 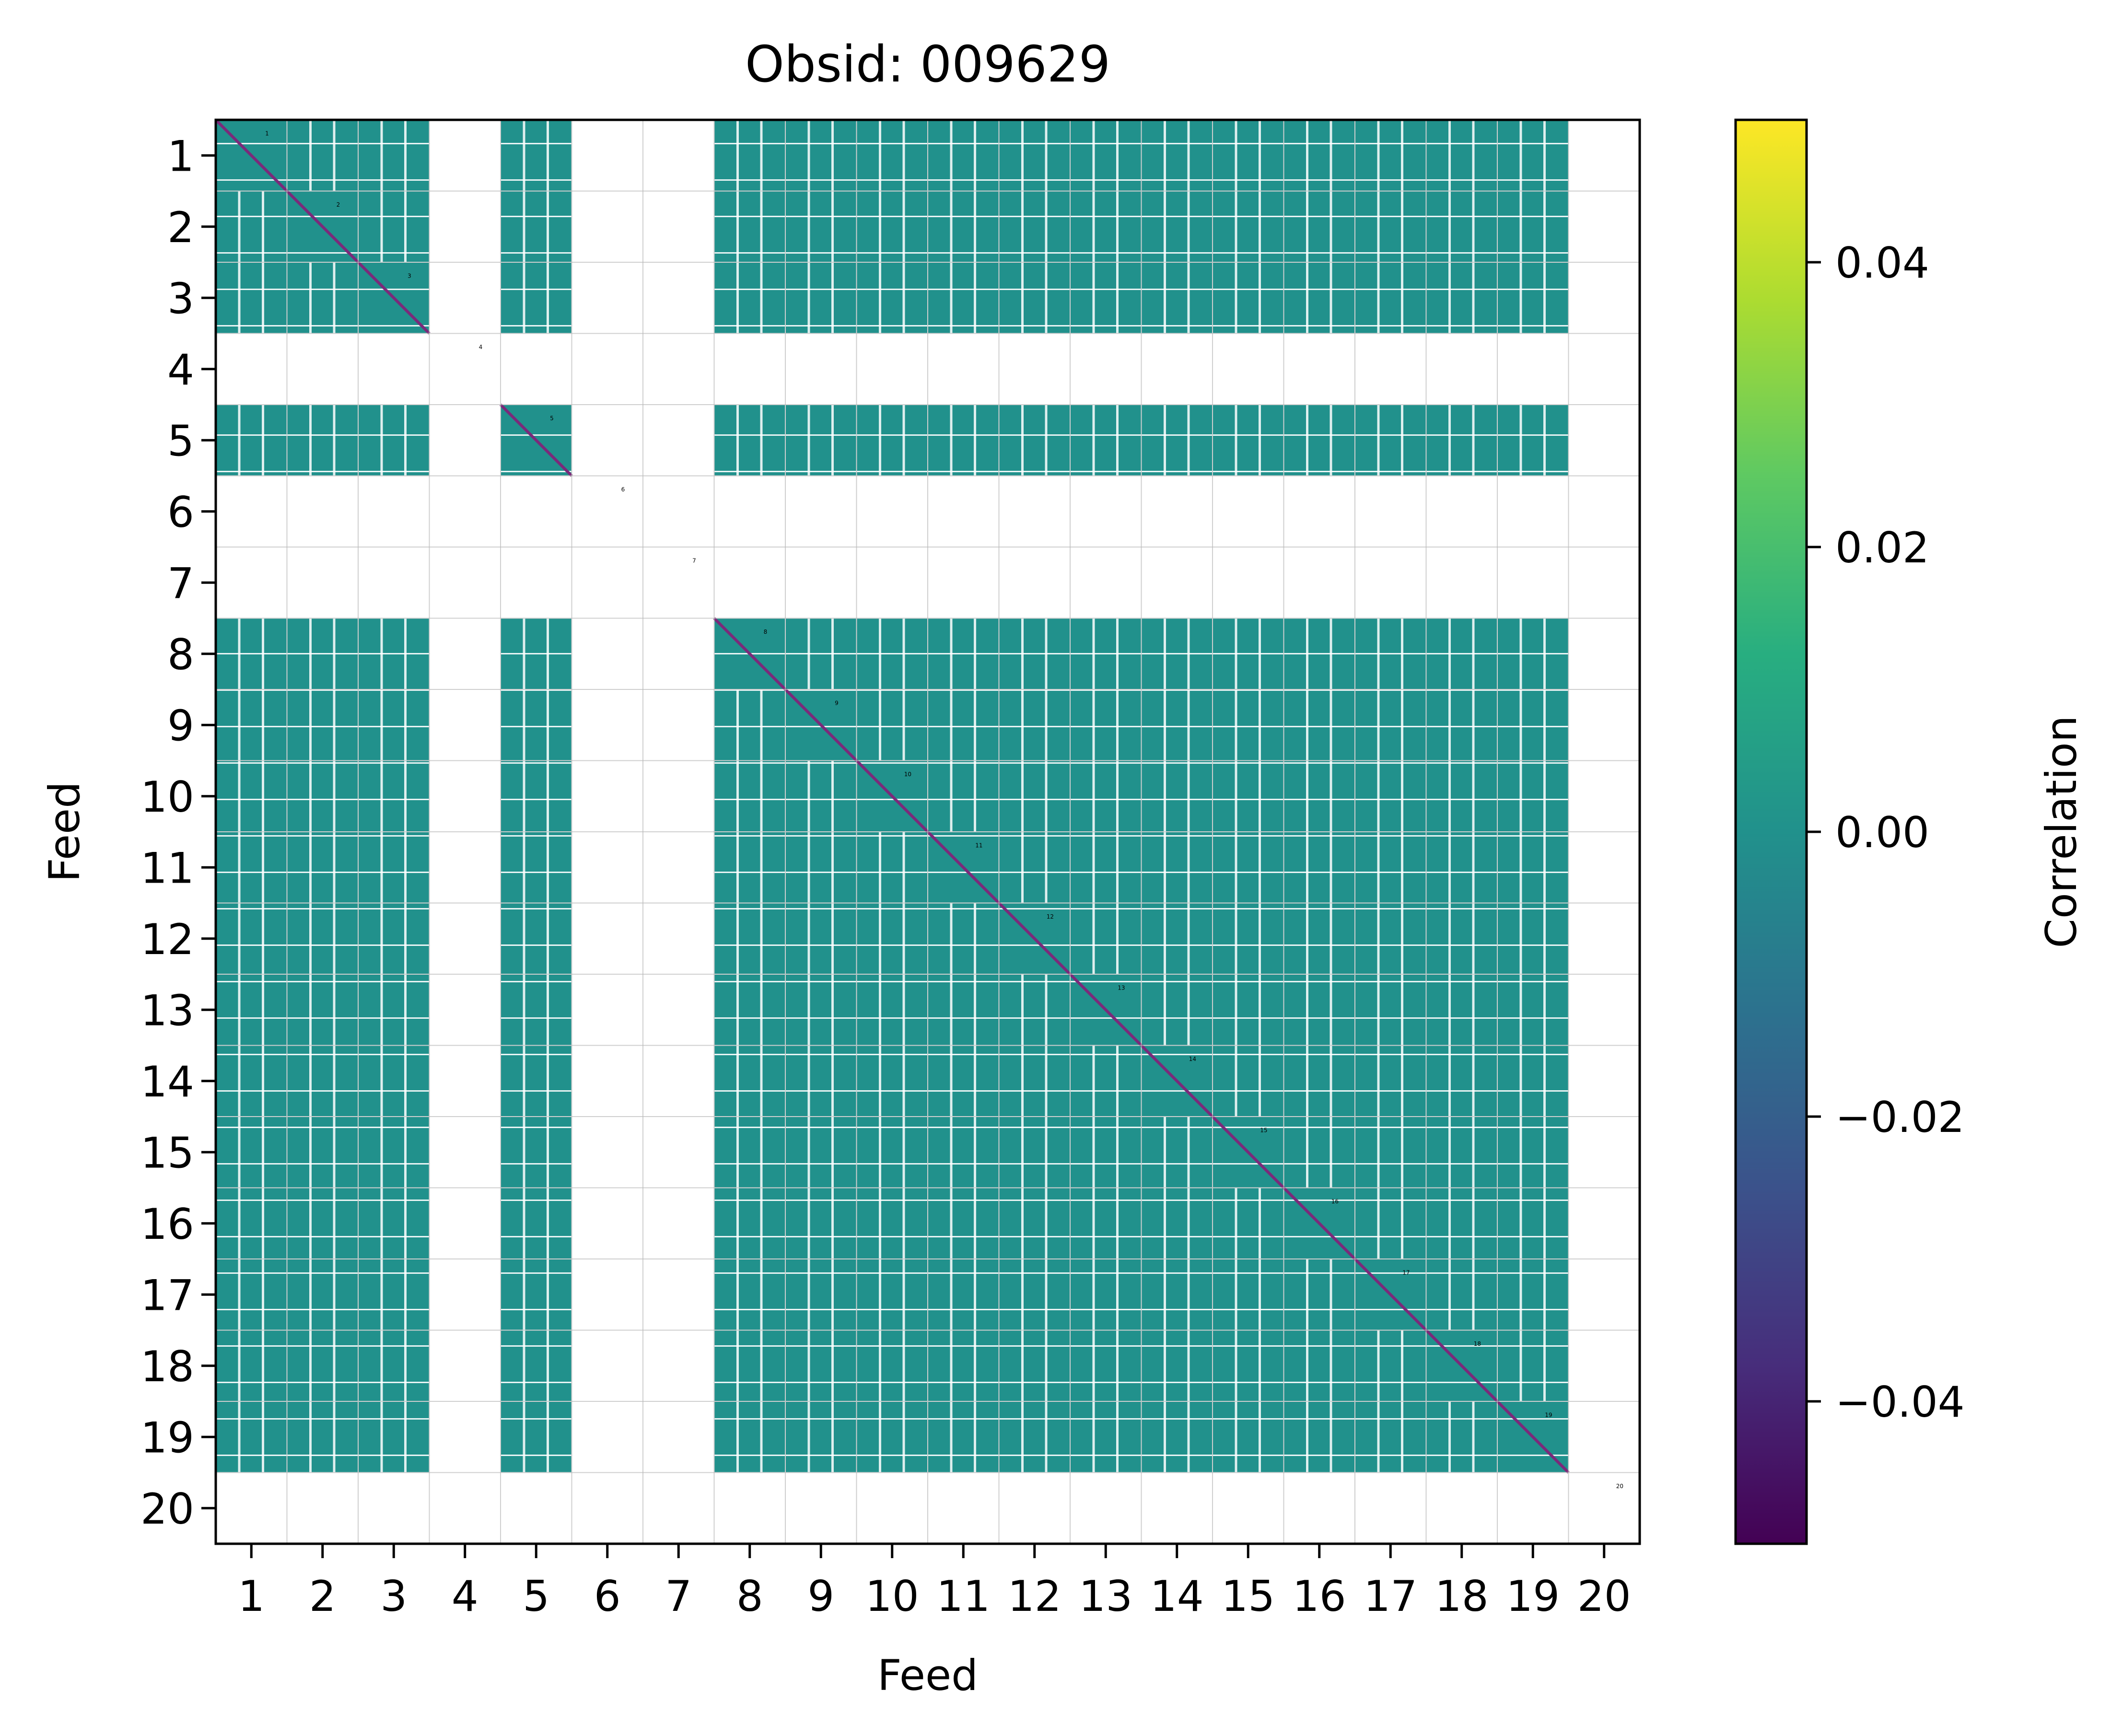 I want to click on y-tick-label: 4, so click(x=180, y=370).